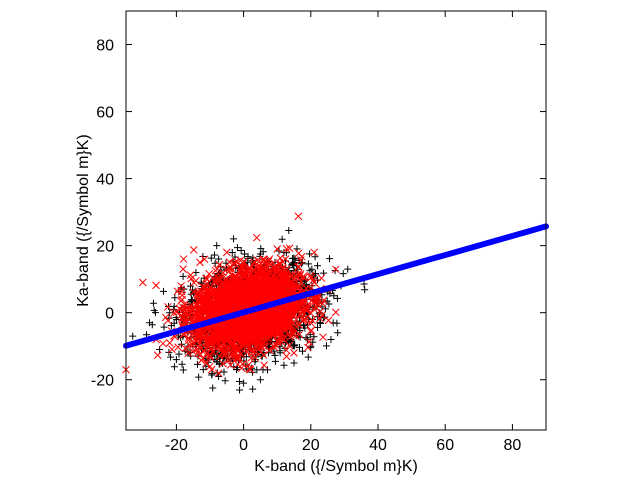 This screenshot has height=480, width=640. I want to click on x-tick-label: 40, so click(378, 445).